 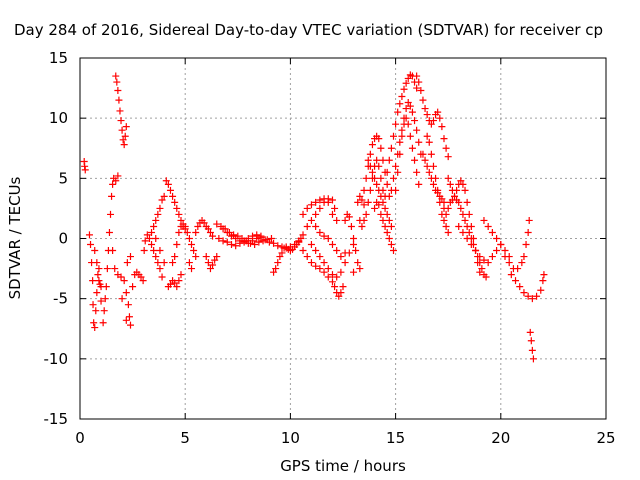 What do you see at coordinates (343, 466) in the screenshot?
I see `x-axis-title: GPS time / hours` at bounding box center [343, 466].